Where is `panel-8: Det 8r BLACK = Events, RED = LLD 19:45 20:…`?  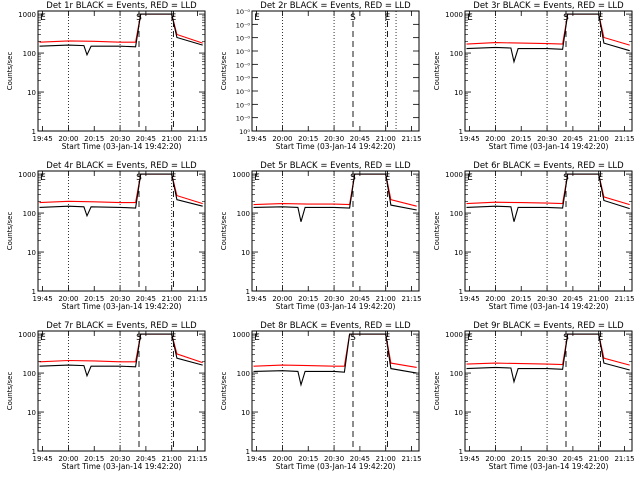 panel-8: Det 8r BLACK = Events, RED = LLD 19:45 20:… is located at coordinates (321, 396).